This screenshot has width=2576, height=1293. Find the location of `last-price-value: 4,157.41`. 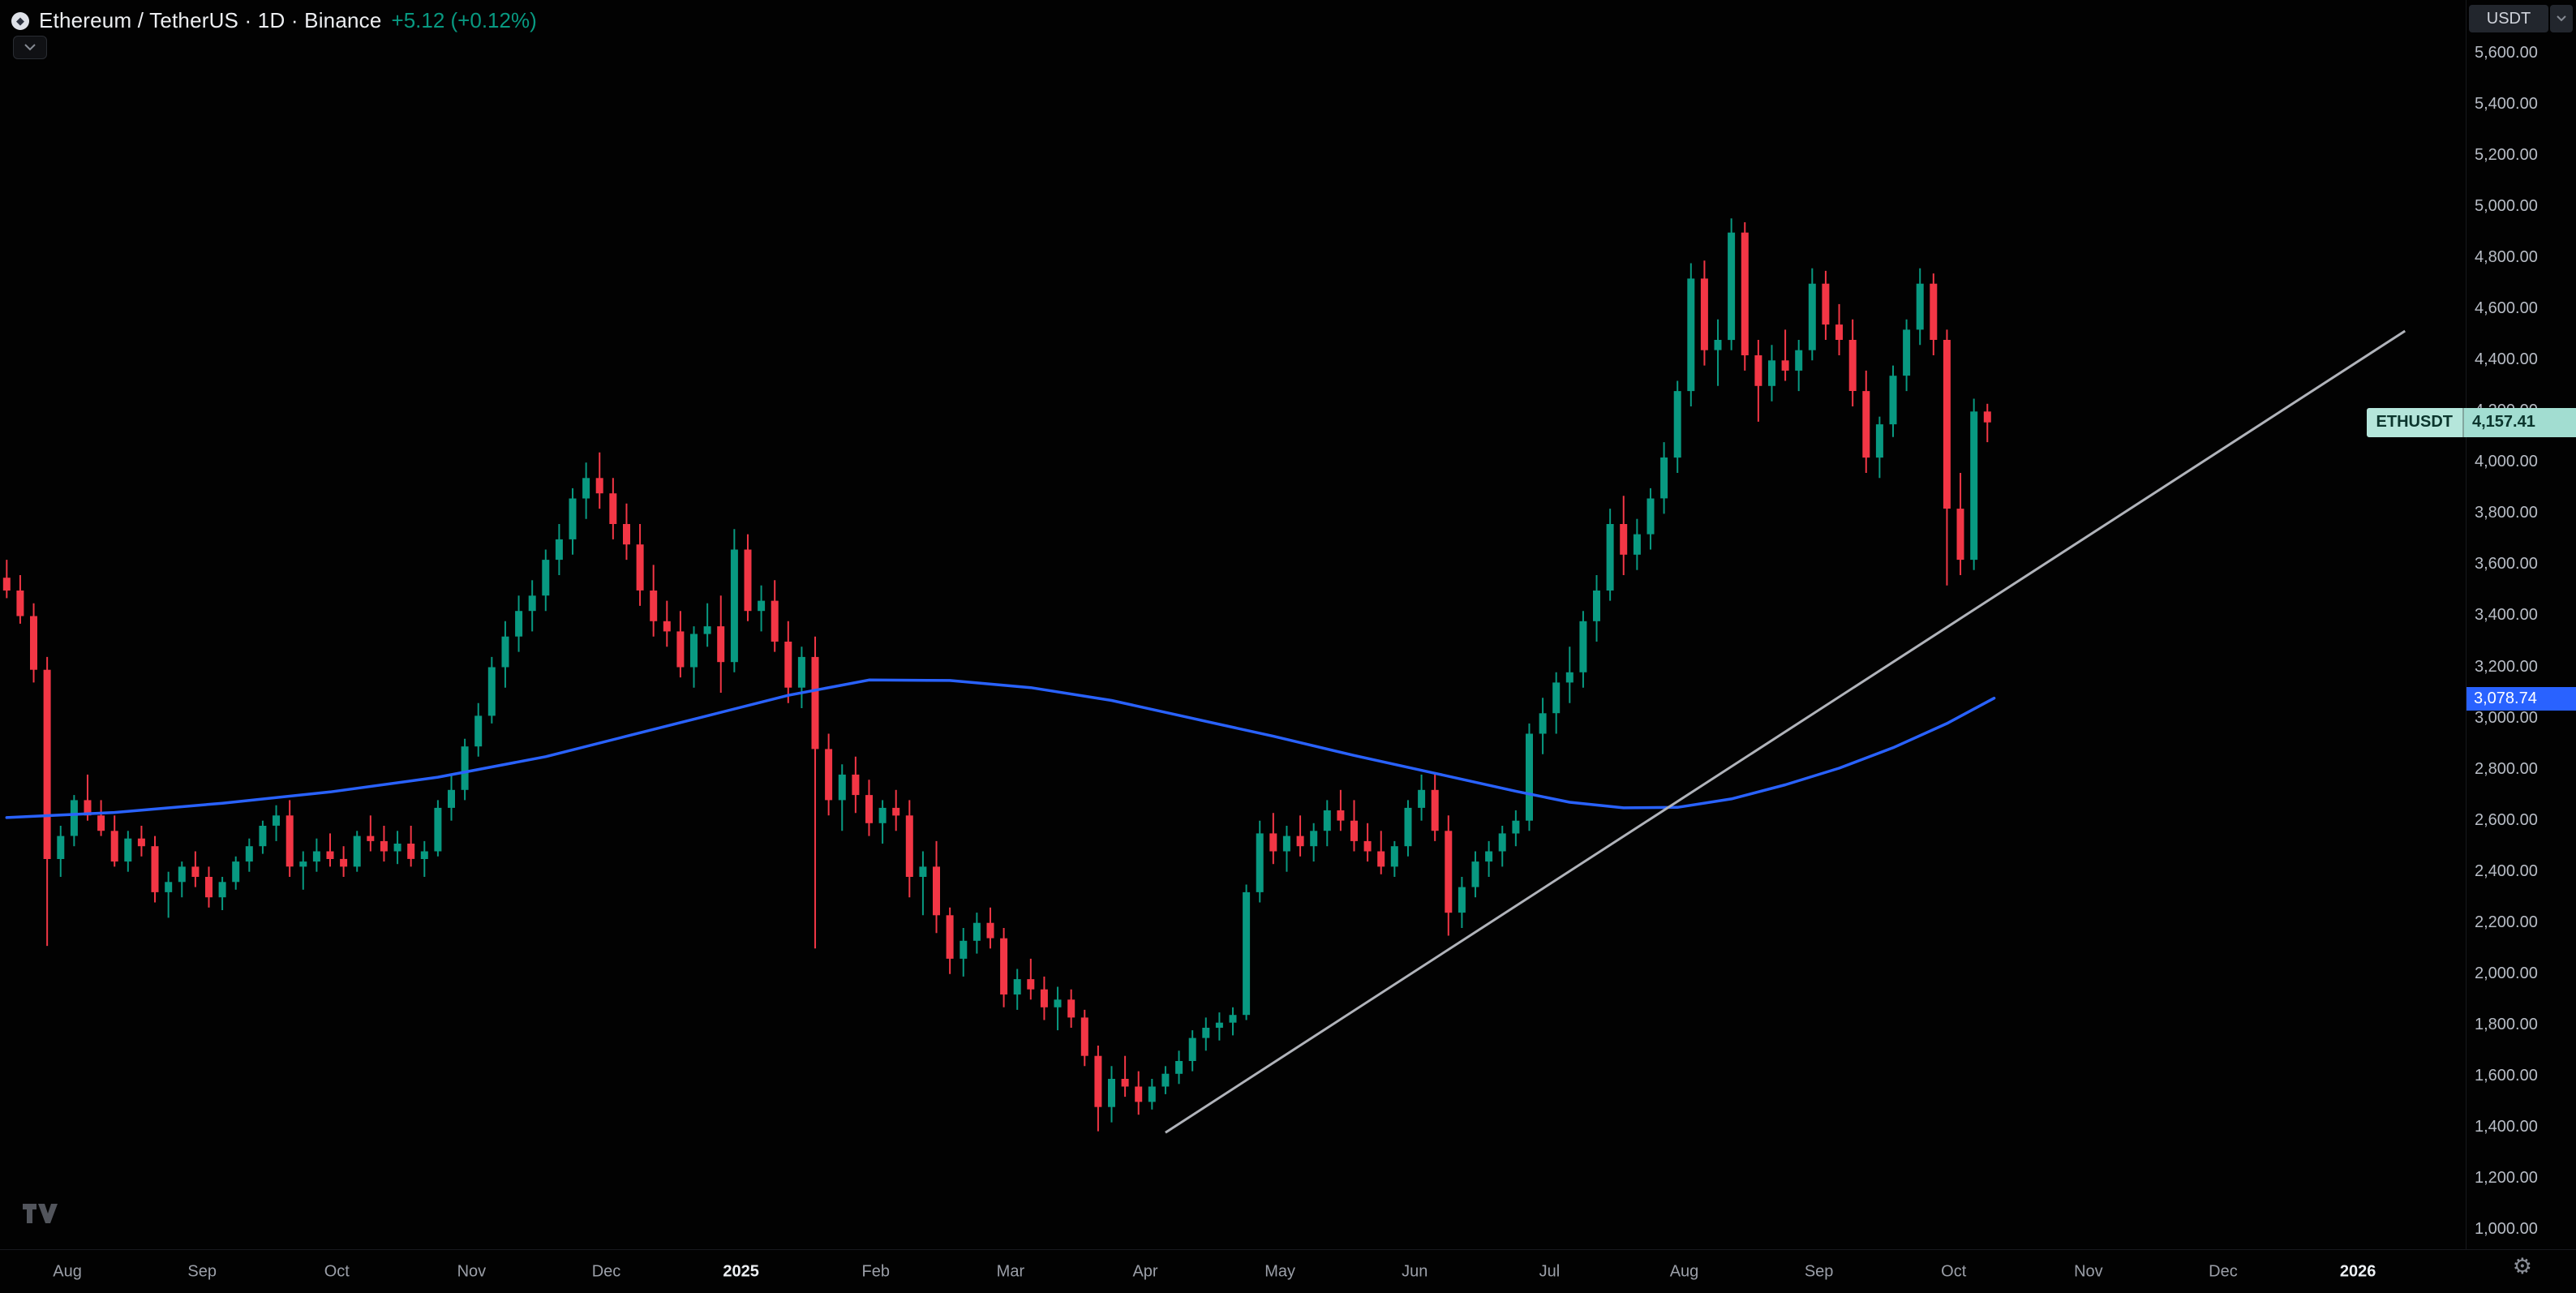

last-price-value: 4,157.41 is located at coordinates (2520, 422).